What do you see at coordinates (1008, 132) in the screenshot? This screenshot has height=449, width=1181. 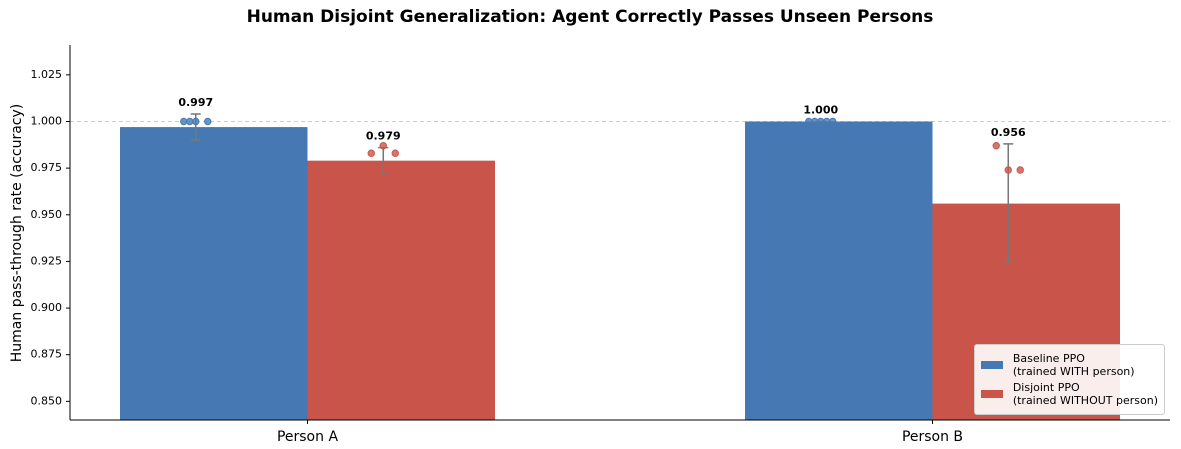 I see `value-label: 0.956` at bounding box center [1008, 132].